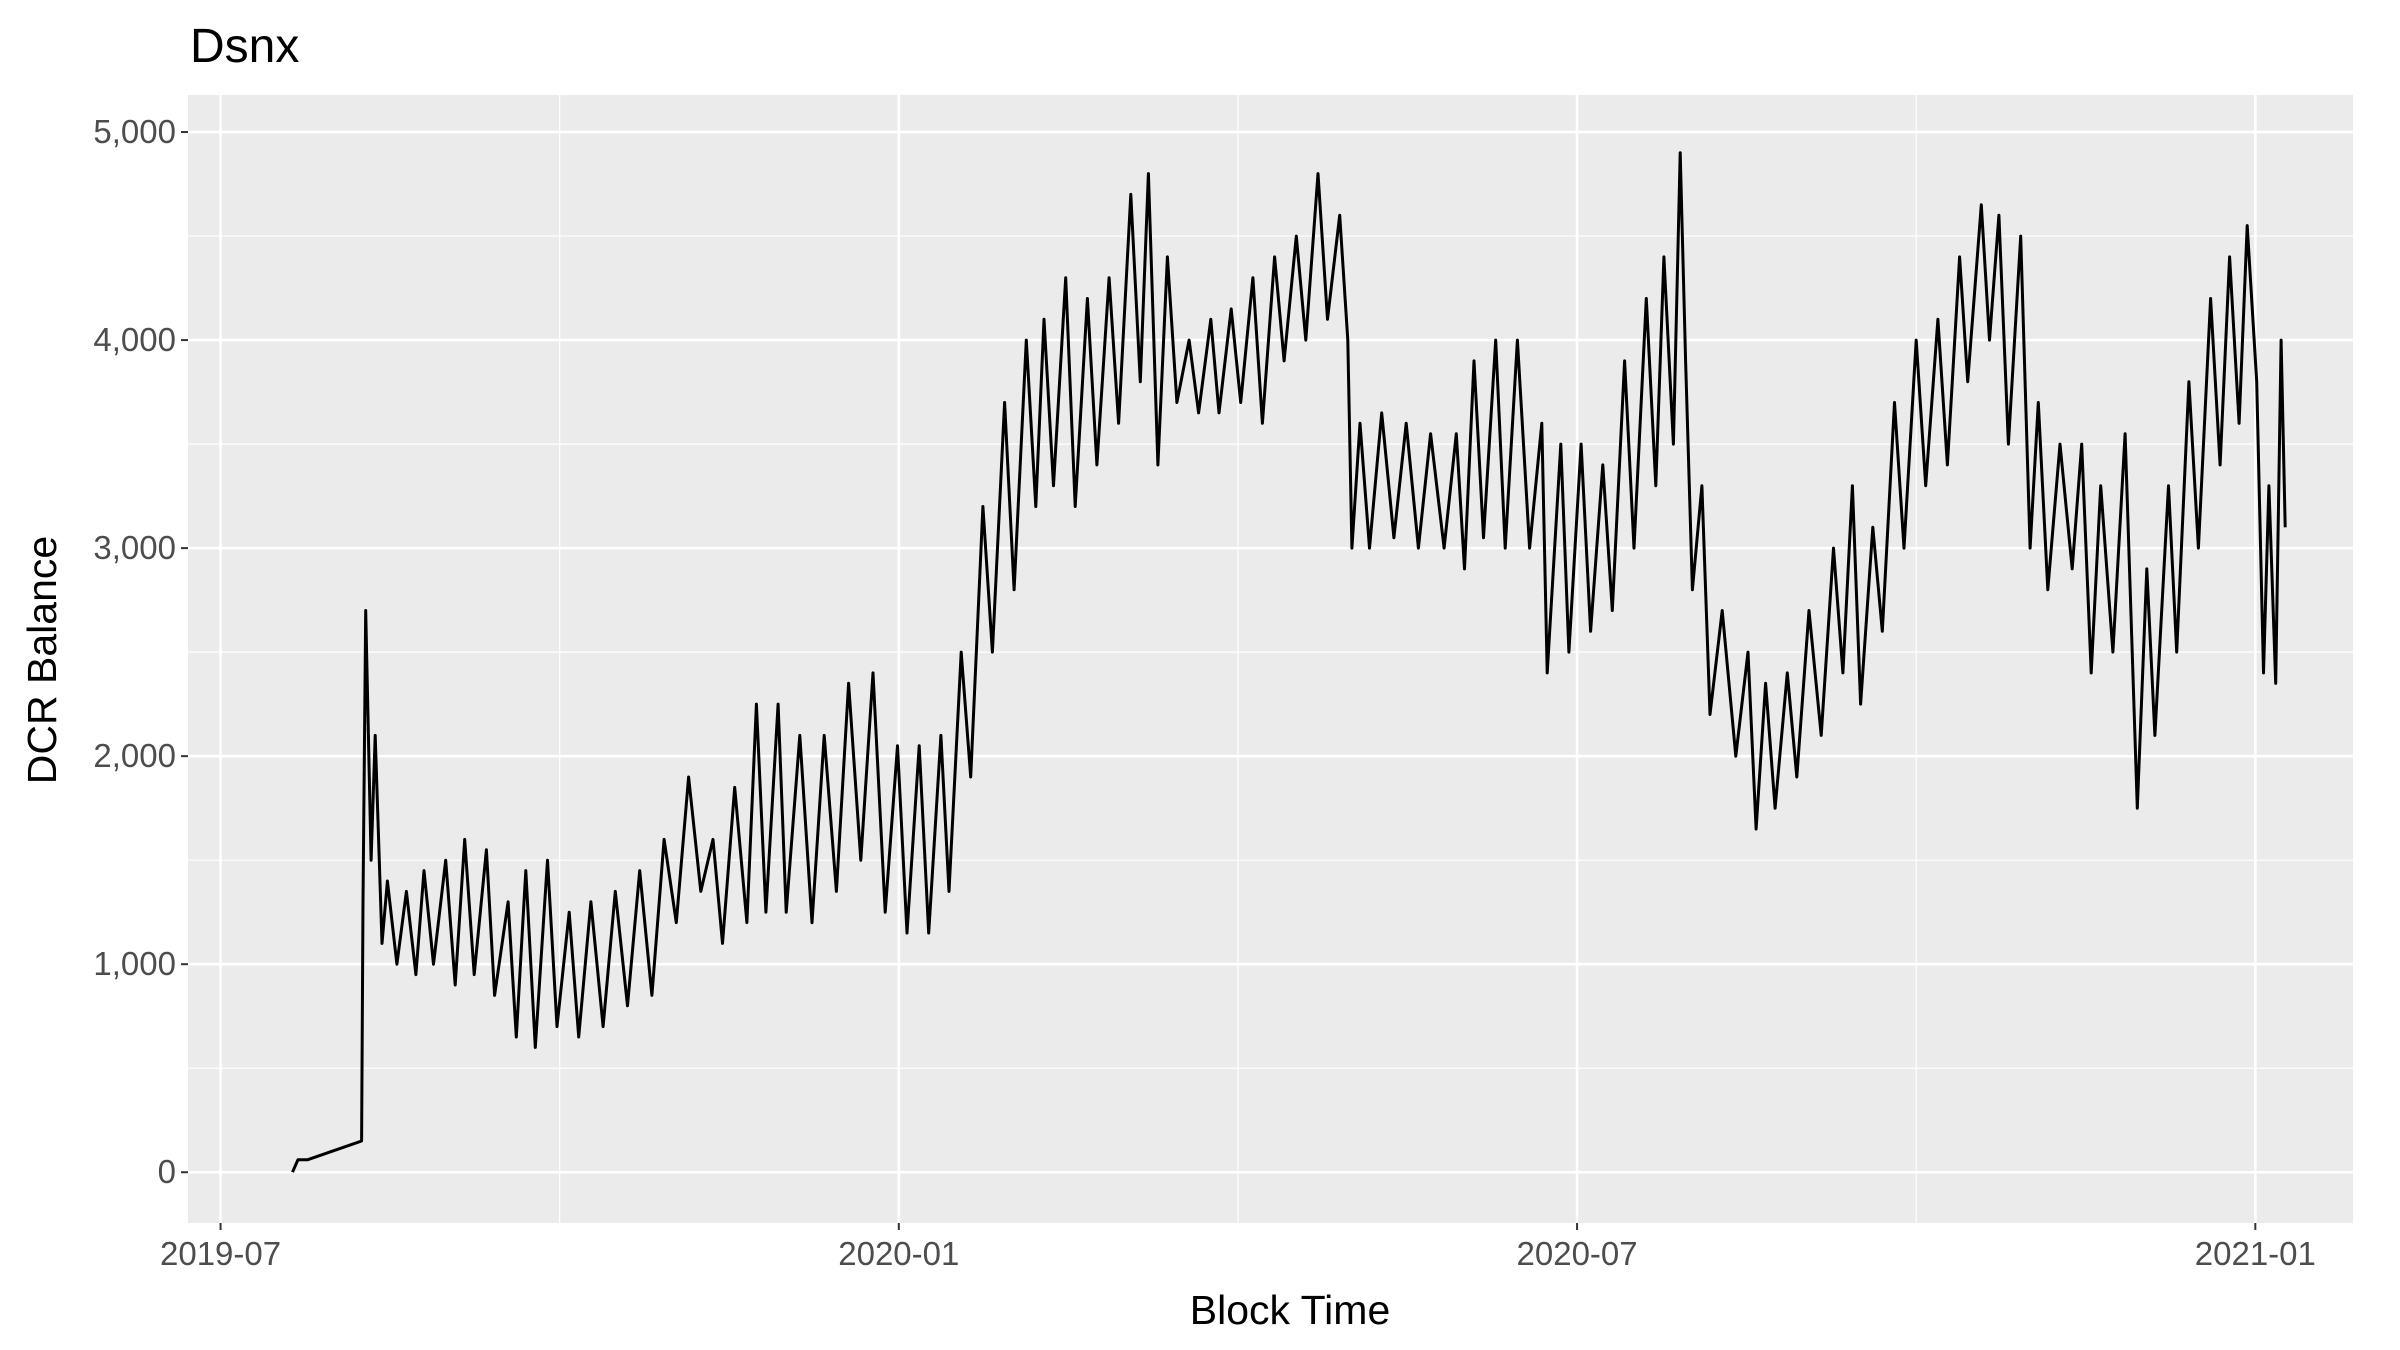 The width and height of the screenshot is (2400, 1350). Describe the element at coordinates (134, 547) in the screenshot. I see `y-tick-label: 3,000` at that location.